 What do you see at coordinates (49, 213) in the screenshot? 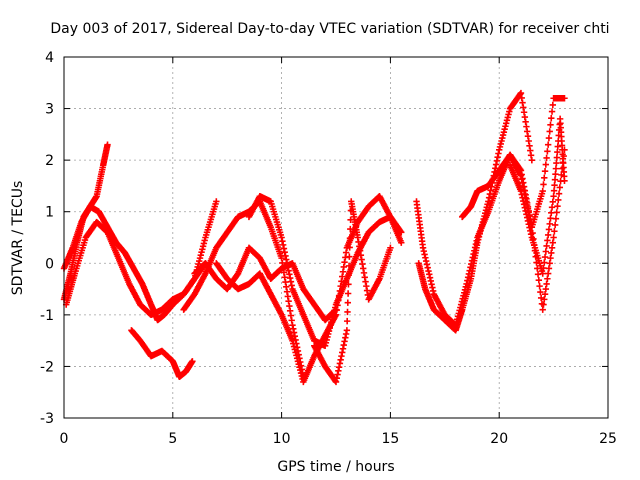
I see `y-tick-label: 1` at bounding box center [49, 213].